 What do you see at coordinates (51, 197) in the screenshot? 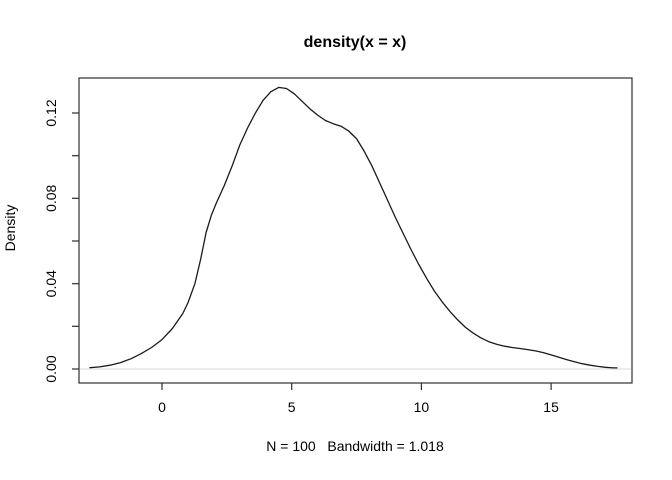
I see `y-tick-label: 0.08` at bounding box center [51, 197].